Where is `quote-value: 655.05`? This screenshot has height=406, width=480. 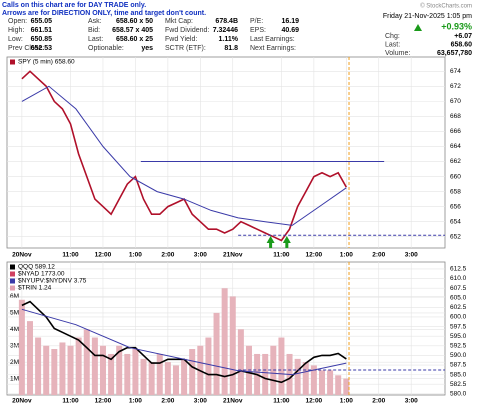
quote-value: 655.05 is located at coordinates (42, 21).